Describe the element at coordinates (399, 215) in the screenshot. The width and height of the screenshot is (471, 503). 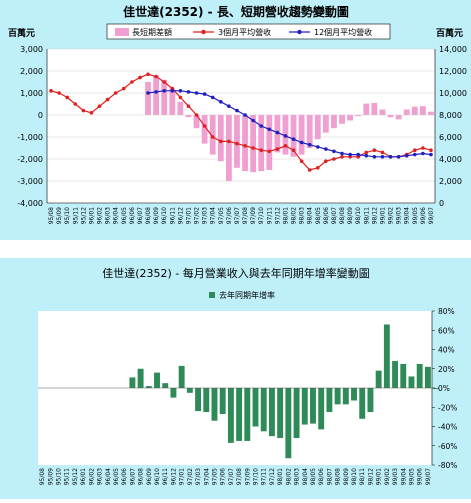
I see `x-tick-label: 99/03` at that location.